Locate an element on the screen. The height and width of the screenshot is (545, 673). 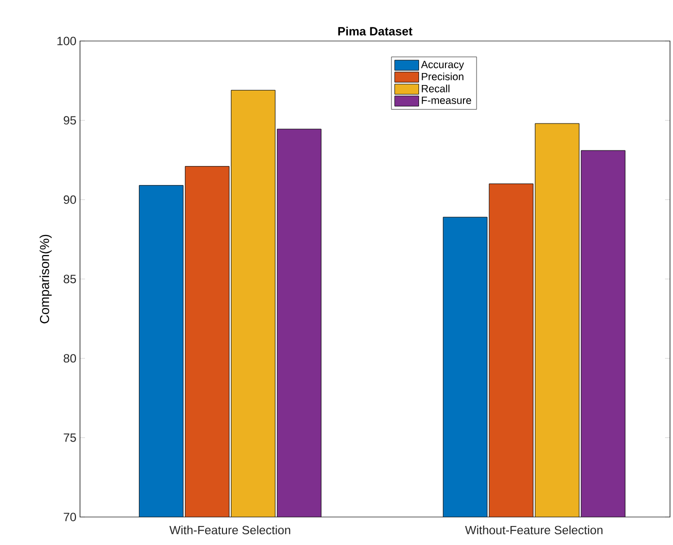
x-tick-label: Without-Feature Selection is located at coordinates (533, 530).